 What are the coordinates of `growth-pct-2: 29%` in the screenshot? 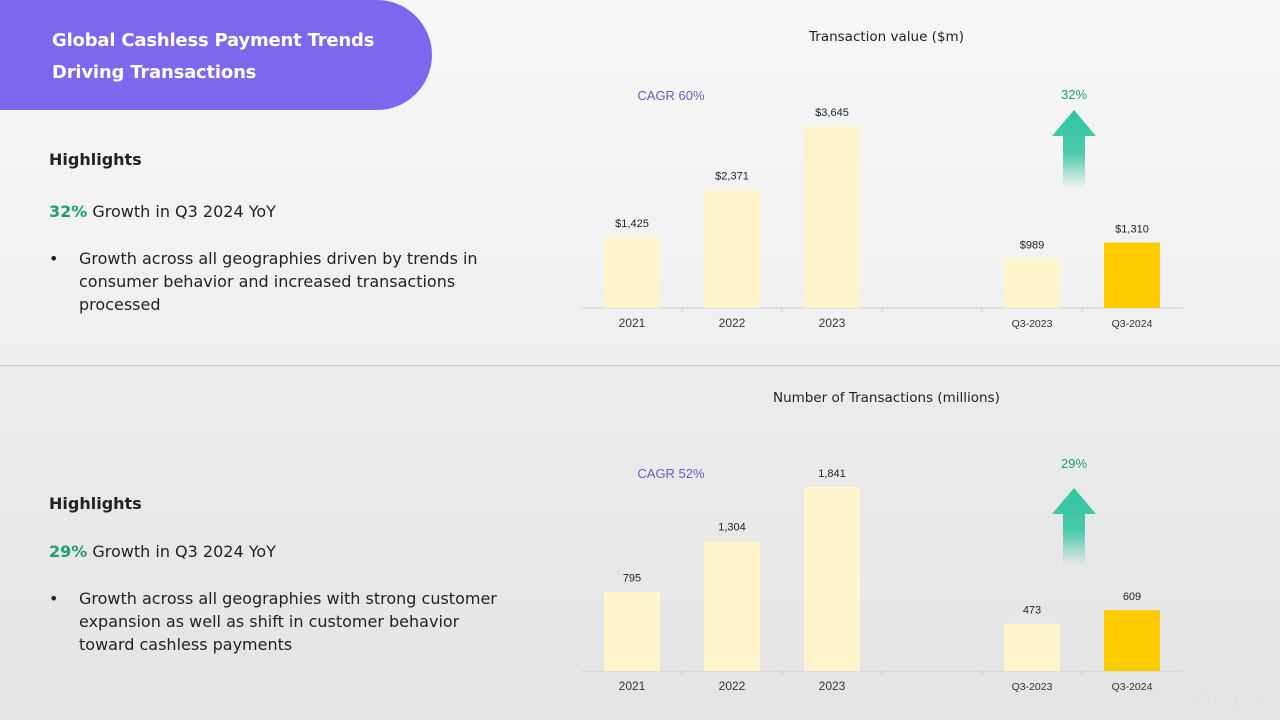 It's located at (68, 551).